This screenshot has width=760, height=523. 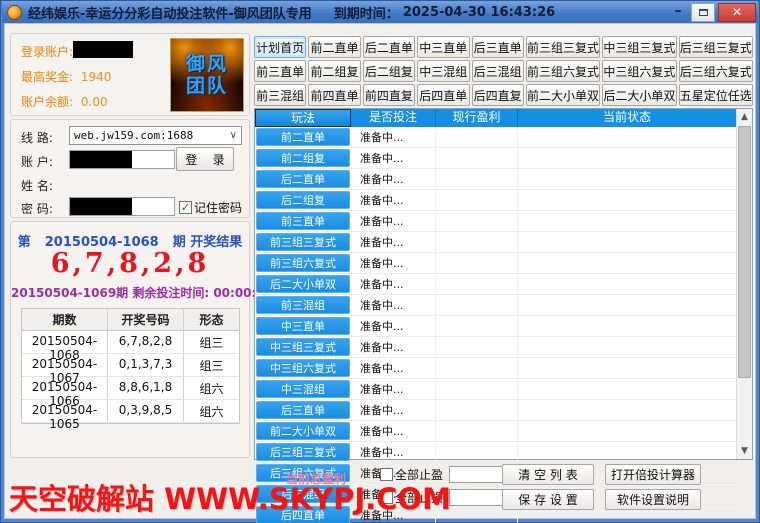 I want to click on history-row: 20150504-1067 0,1,3,7,3 组三, so click(x=130, y=369).